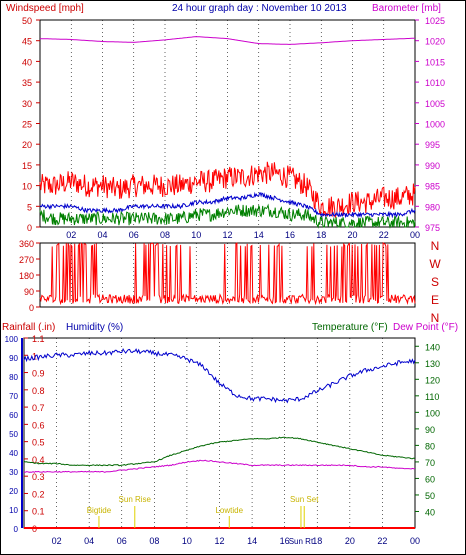  Describe the element at coordinates (252, 541) in the screenshot. I see `humidity-x-tick-label: 14` at that location.